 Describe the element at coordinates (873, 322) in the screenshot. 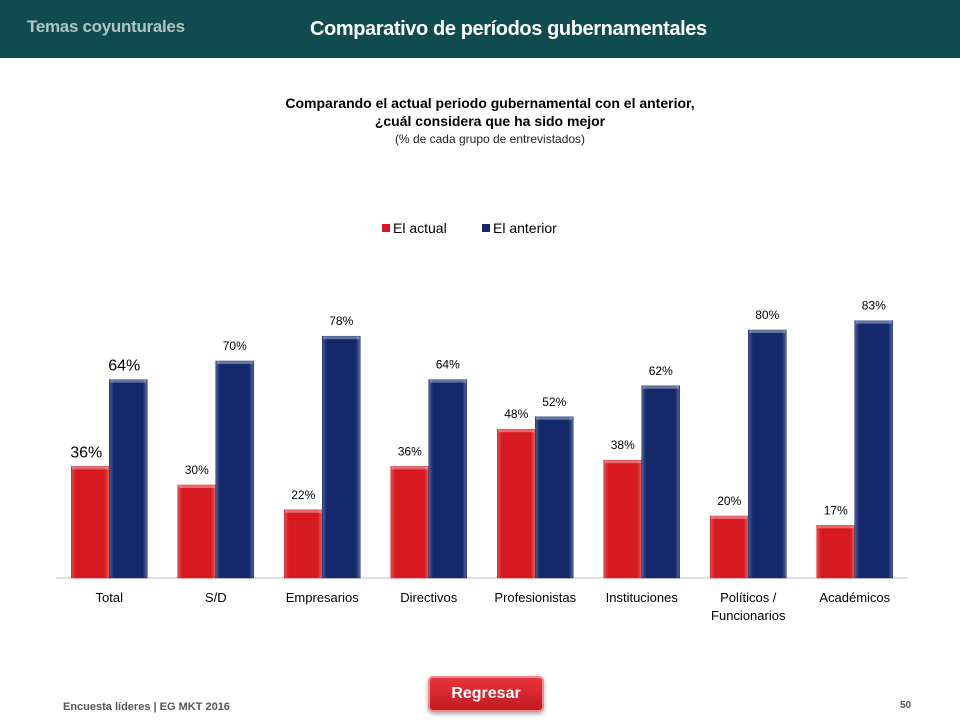

I see `bar-highlight-el-anterior-academicos` at that location.